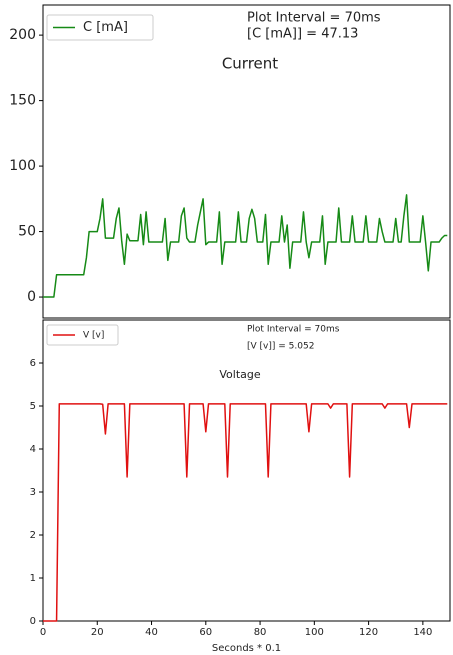 The width and height of the screenshot is (453, 655). What do you see at coordinates (43, 632) in the screenshot?
I see `x-tick-label: 0` at bounding box center [43, 632].